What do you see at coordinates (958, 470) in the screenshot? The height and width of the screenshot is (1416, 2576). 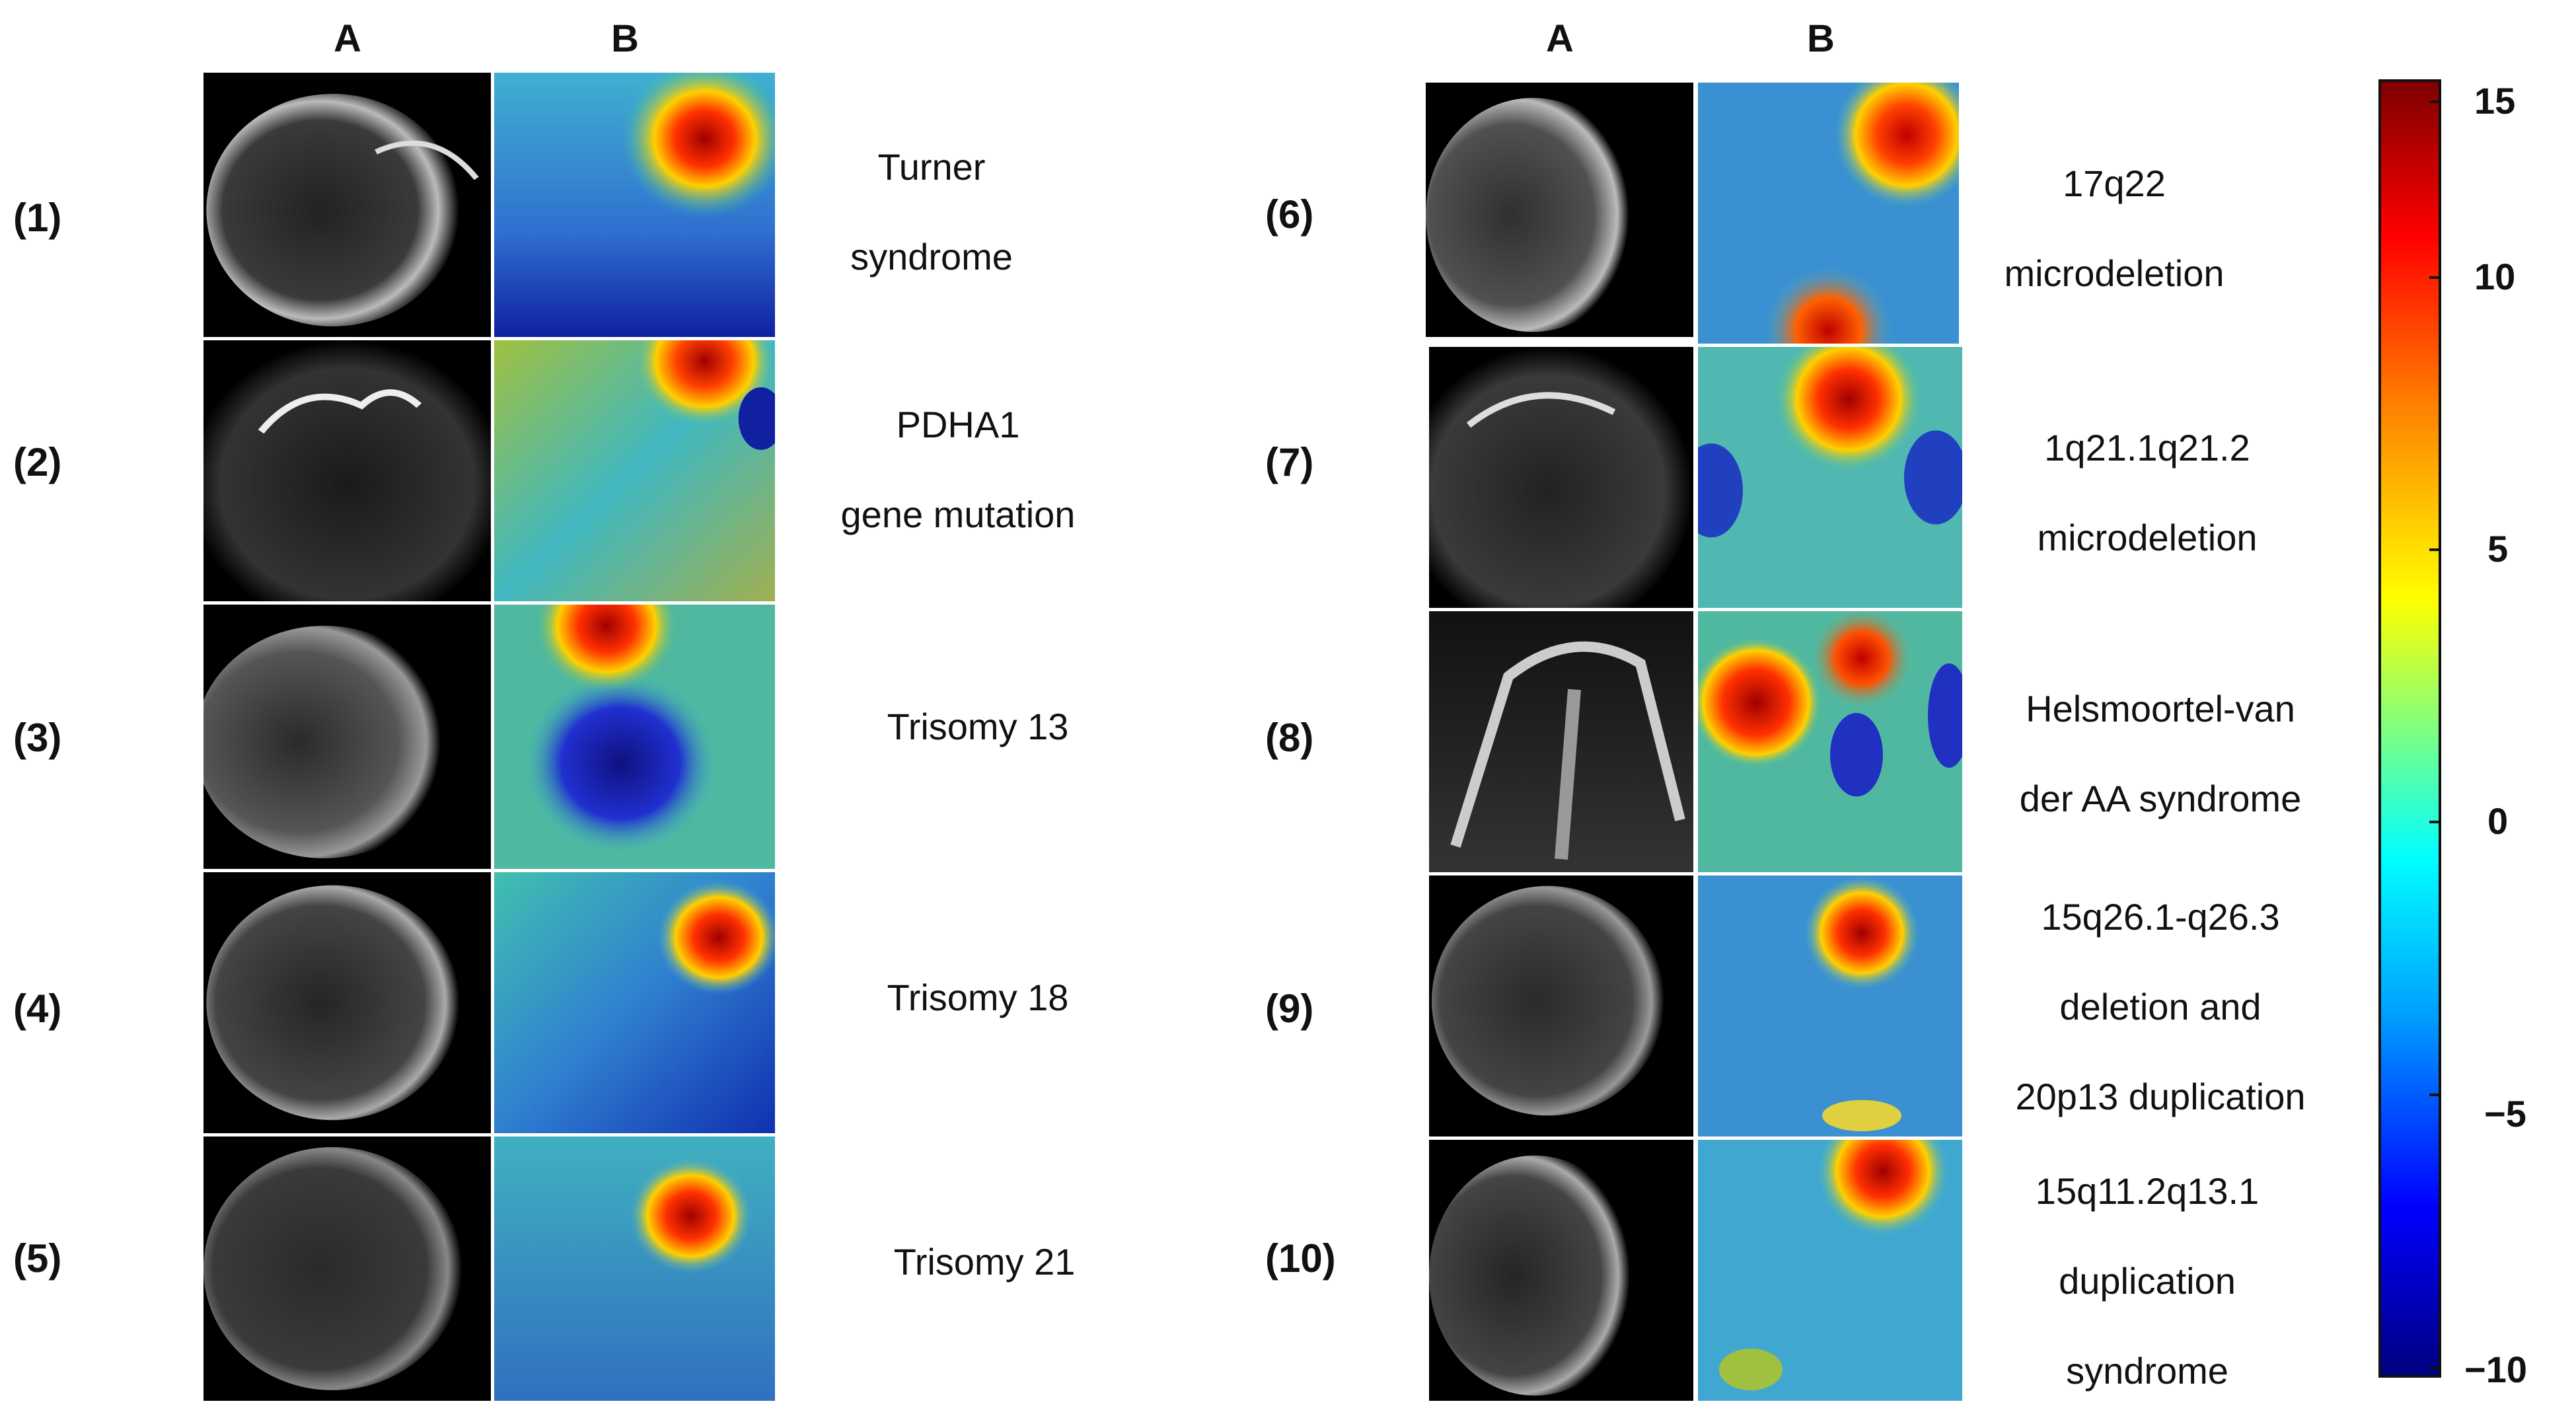 I see `row-description-2: PDHA1 gene mutation` at bounding box center [958, 470].